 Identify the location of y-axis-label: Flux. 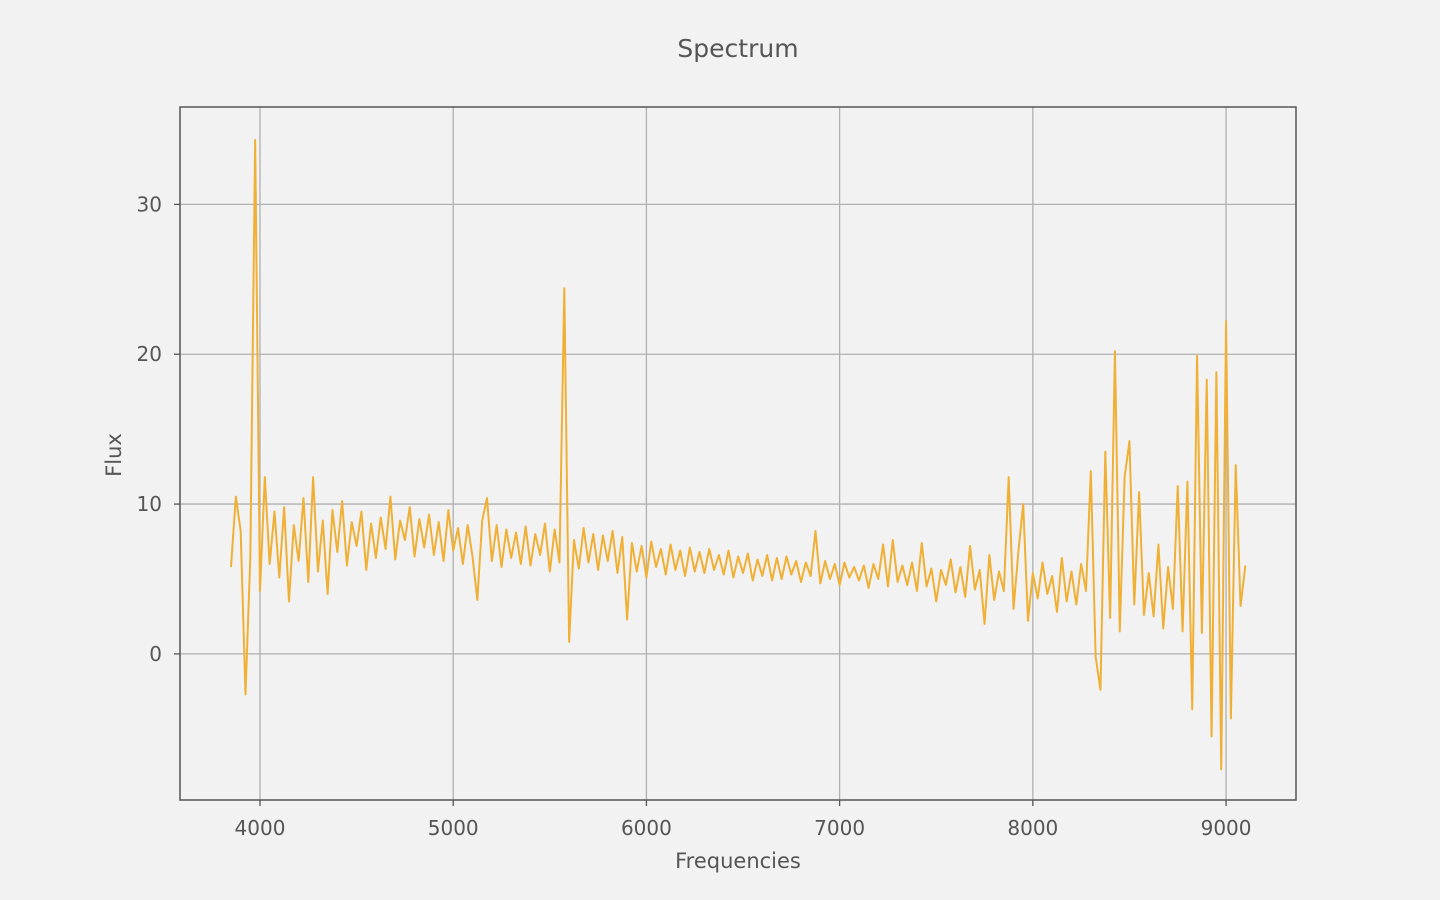
(114, 455).